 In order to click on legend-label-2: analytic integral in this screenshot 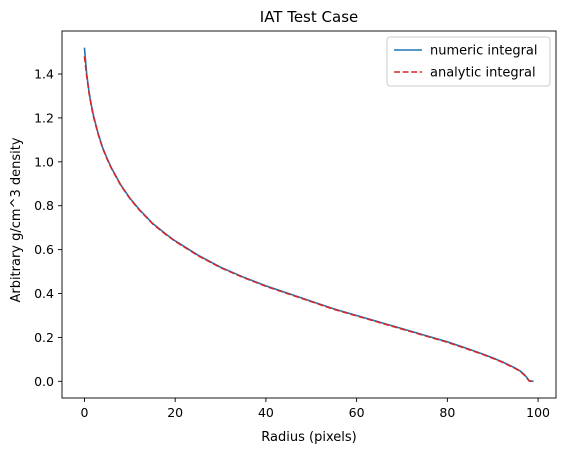, I will do `click(483, 73)`.